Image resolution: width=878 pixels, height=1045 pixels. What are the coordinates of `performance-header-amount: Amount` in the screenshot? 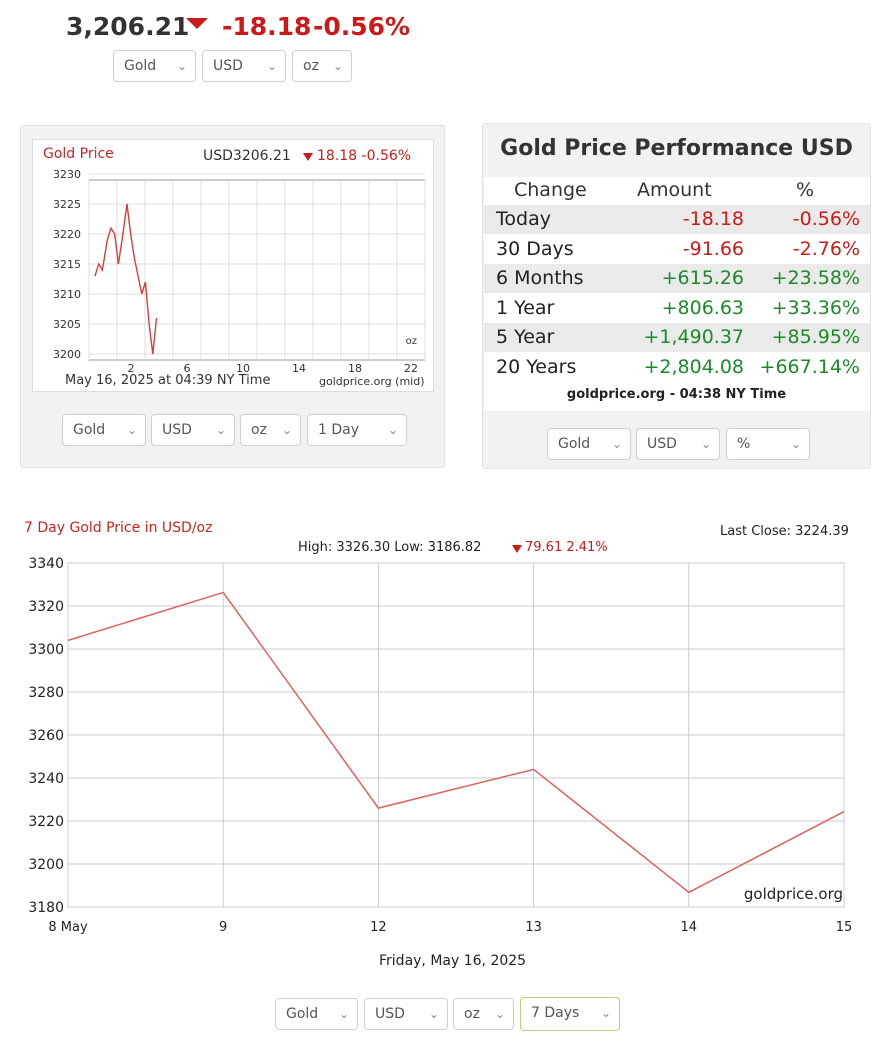 It's located at (674, 190).